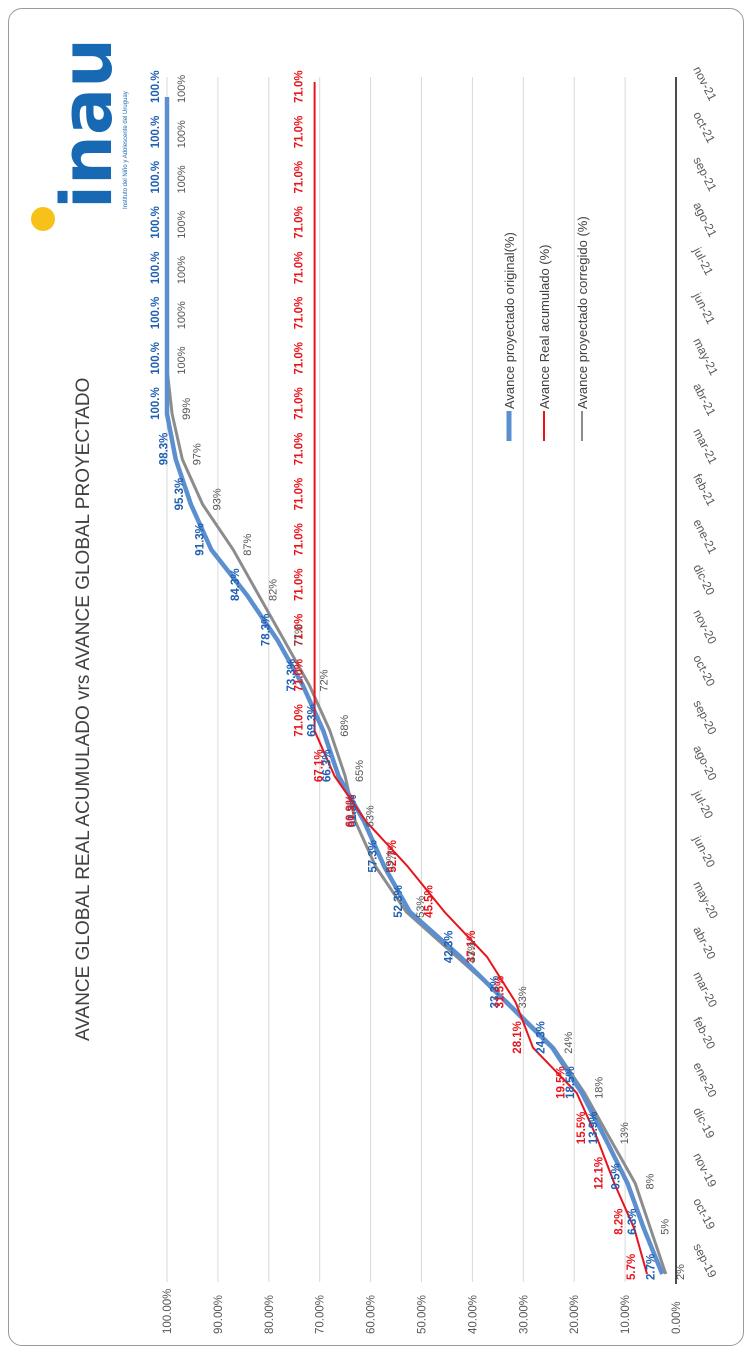  What do you see at coordinates (43, 219) in the screenshot?
I see `logo-sun-icon` at bounding box center [43, 219].